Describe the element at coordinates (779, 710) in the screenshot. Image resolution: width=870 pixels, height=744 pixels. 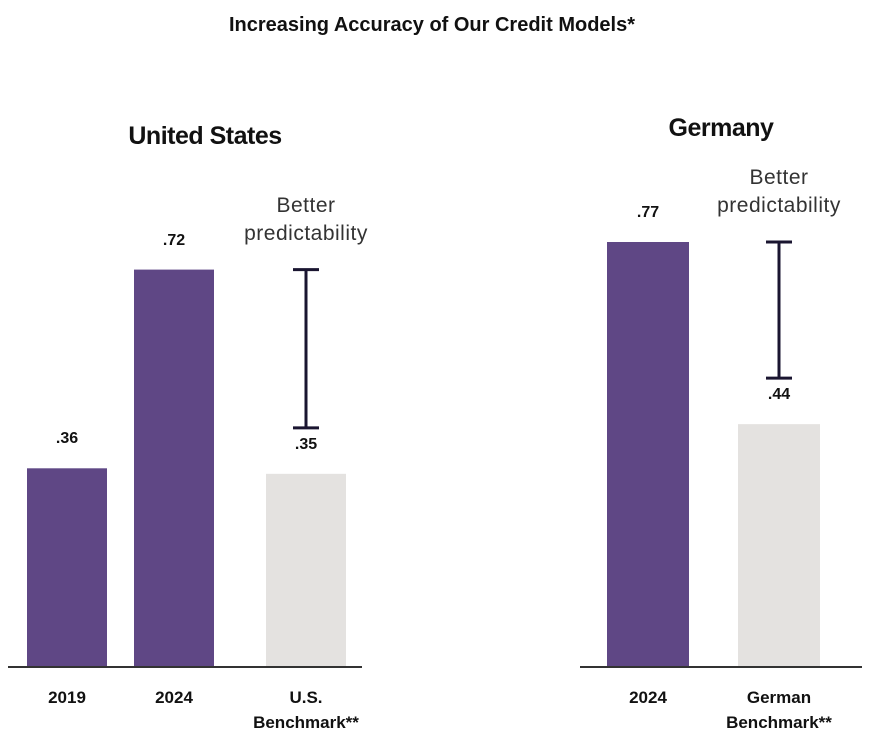
I see `x-tick-label: German Benchmark**` at that location.